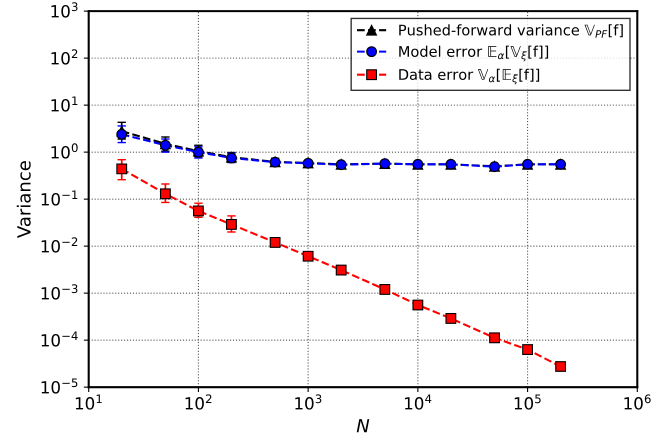 The image size is (657, 445). What do you see at coordinates (418, 402) in the screenshot?
I see `x-tick-label: 10$^{4}$` at bounding box center [418, 402].